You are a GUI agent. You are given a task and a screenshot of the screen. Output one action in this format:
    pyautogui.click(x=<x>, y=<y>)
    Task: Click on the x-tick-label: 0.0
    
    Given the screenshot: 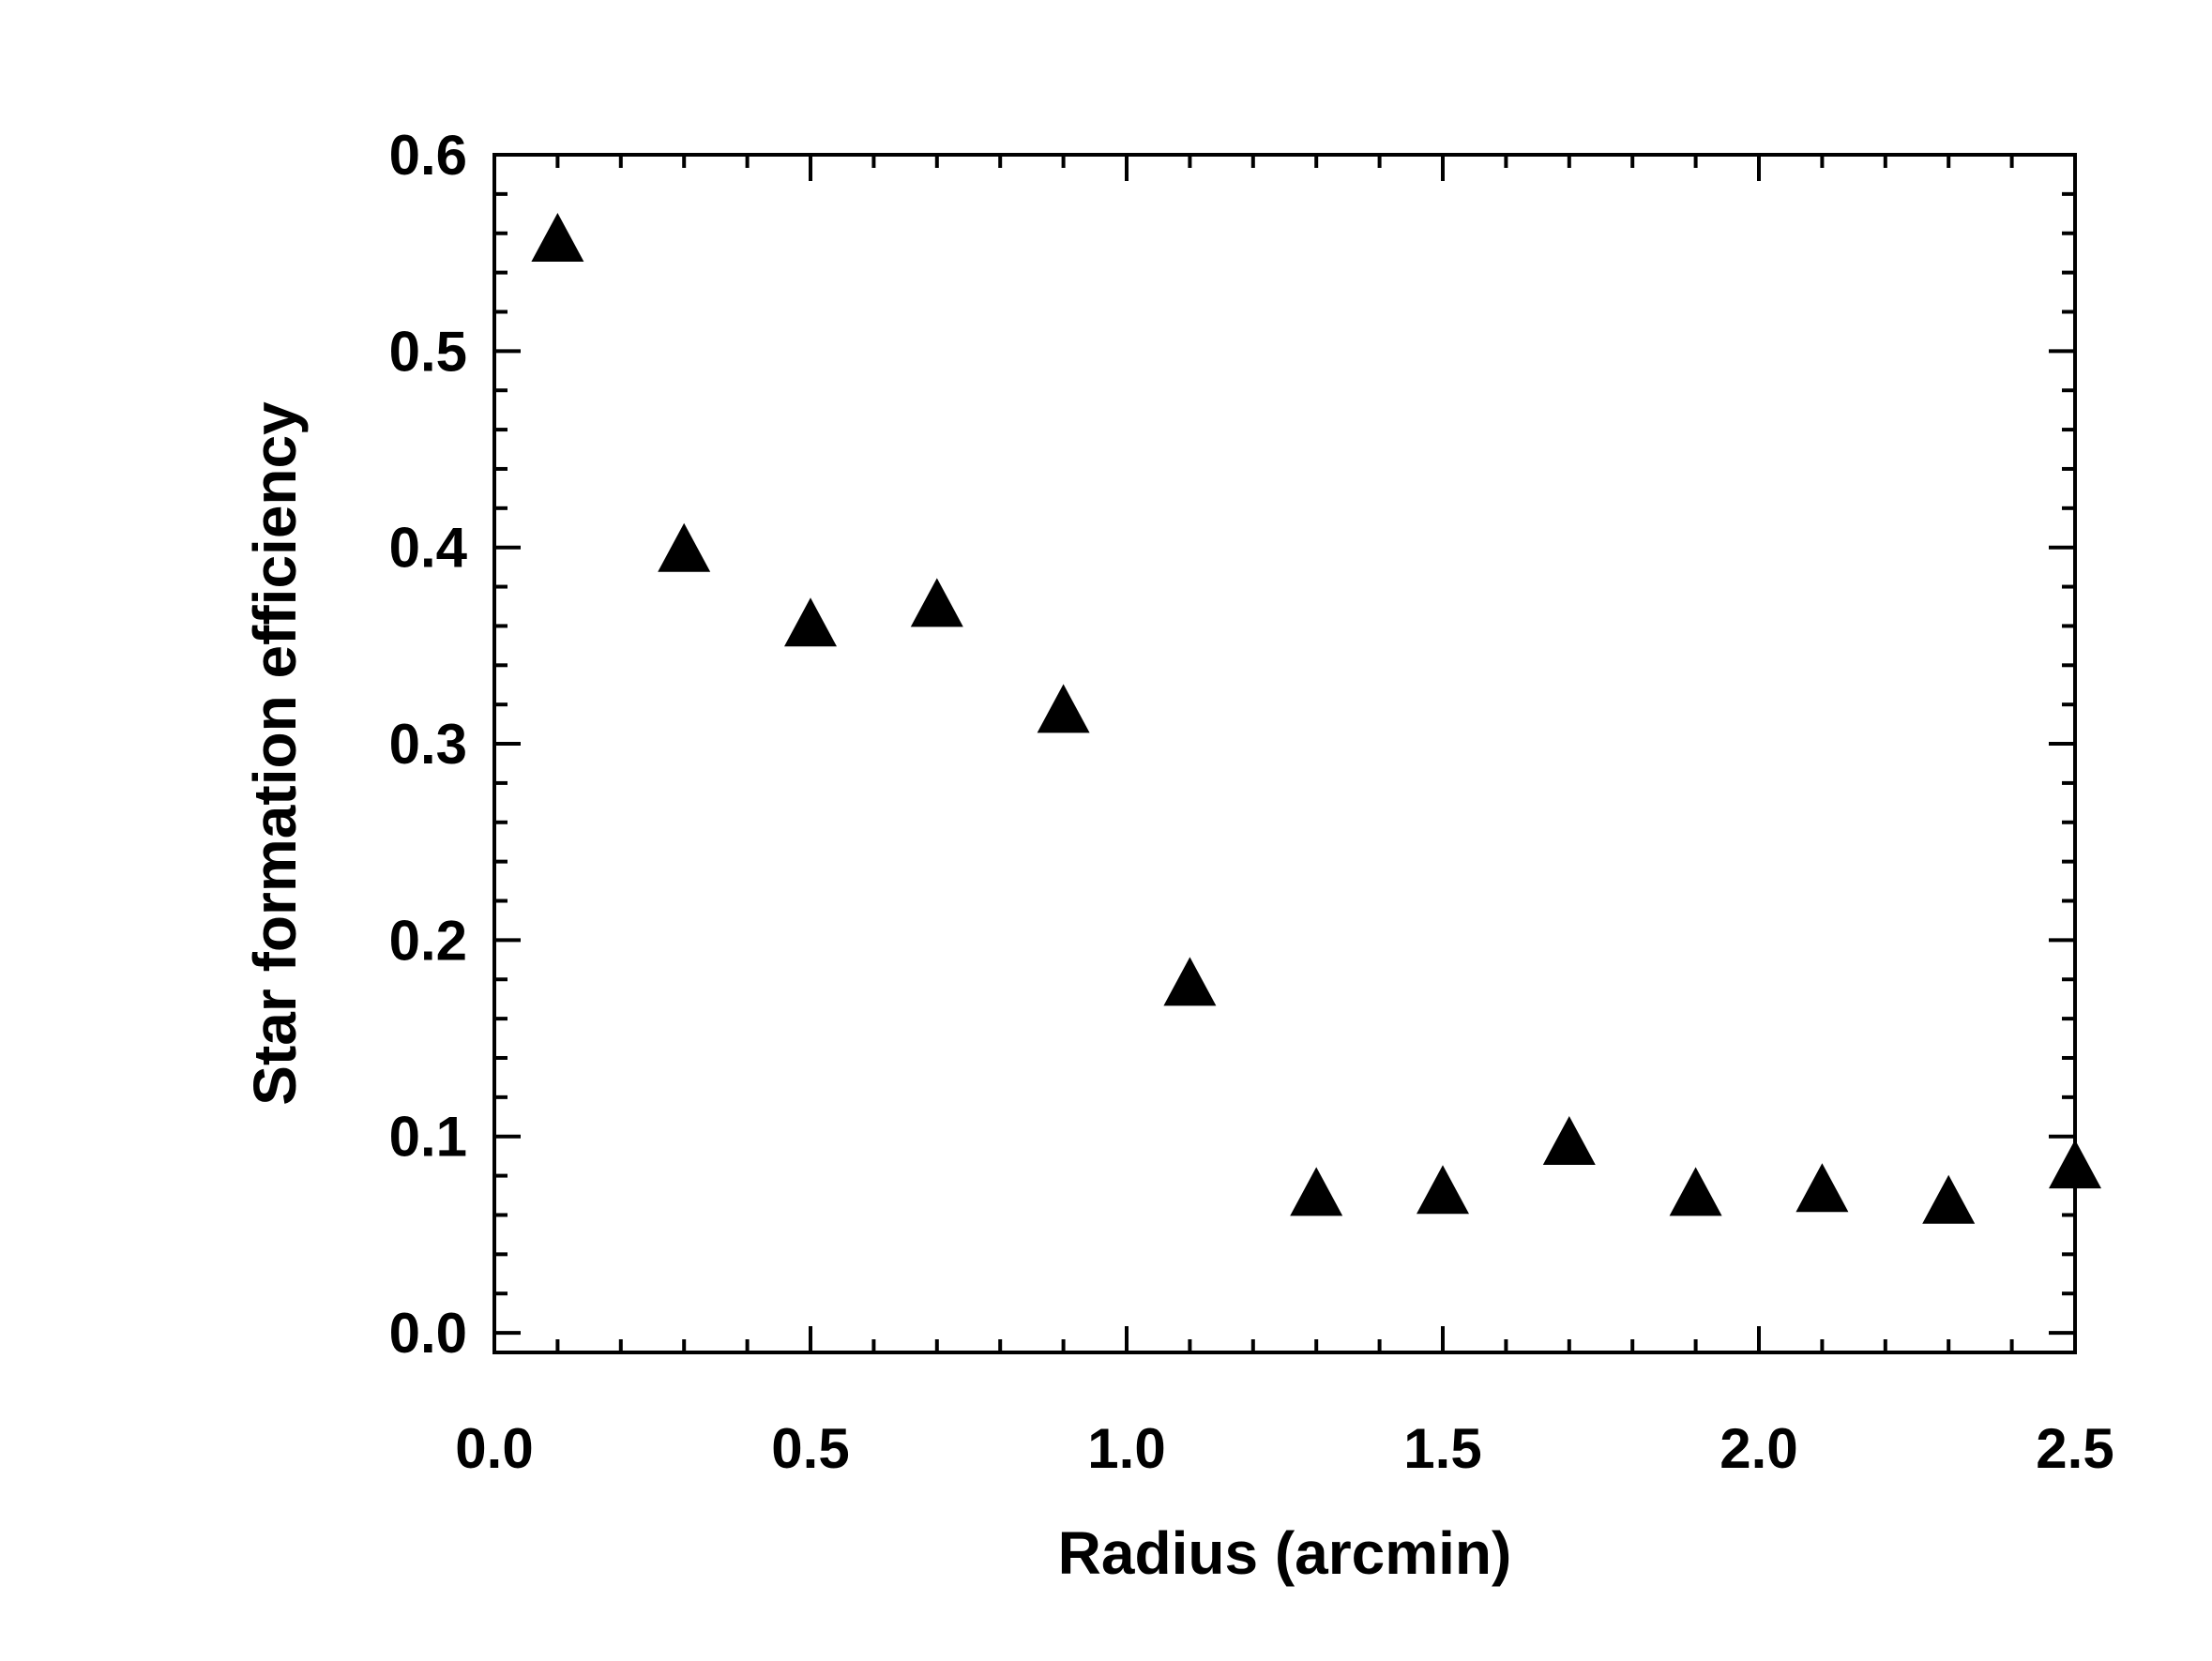 What is the action you would take?
    pyautogui.click(x=494, y=1448)
    